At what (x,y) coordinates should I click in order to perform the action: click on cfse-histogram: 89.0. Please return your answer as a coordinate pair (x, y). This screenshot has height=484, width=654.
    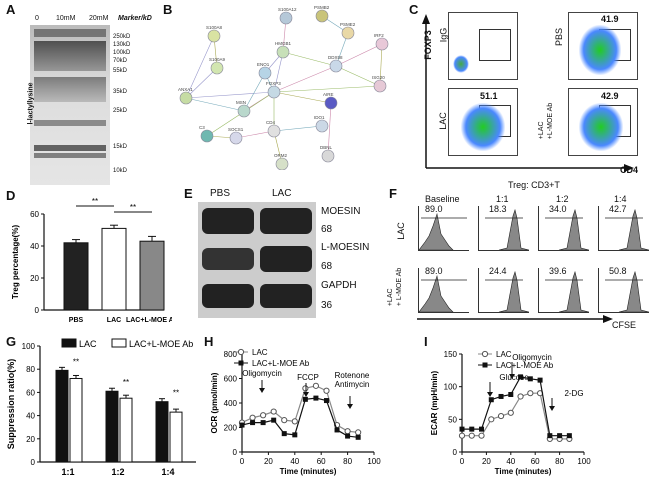
    Looking at the image, I should click on (443, 289).